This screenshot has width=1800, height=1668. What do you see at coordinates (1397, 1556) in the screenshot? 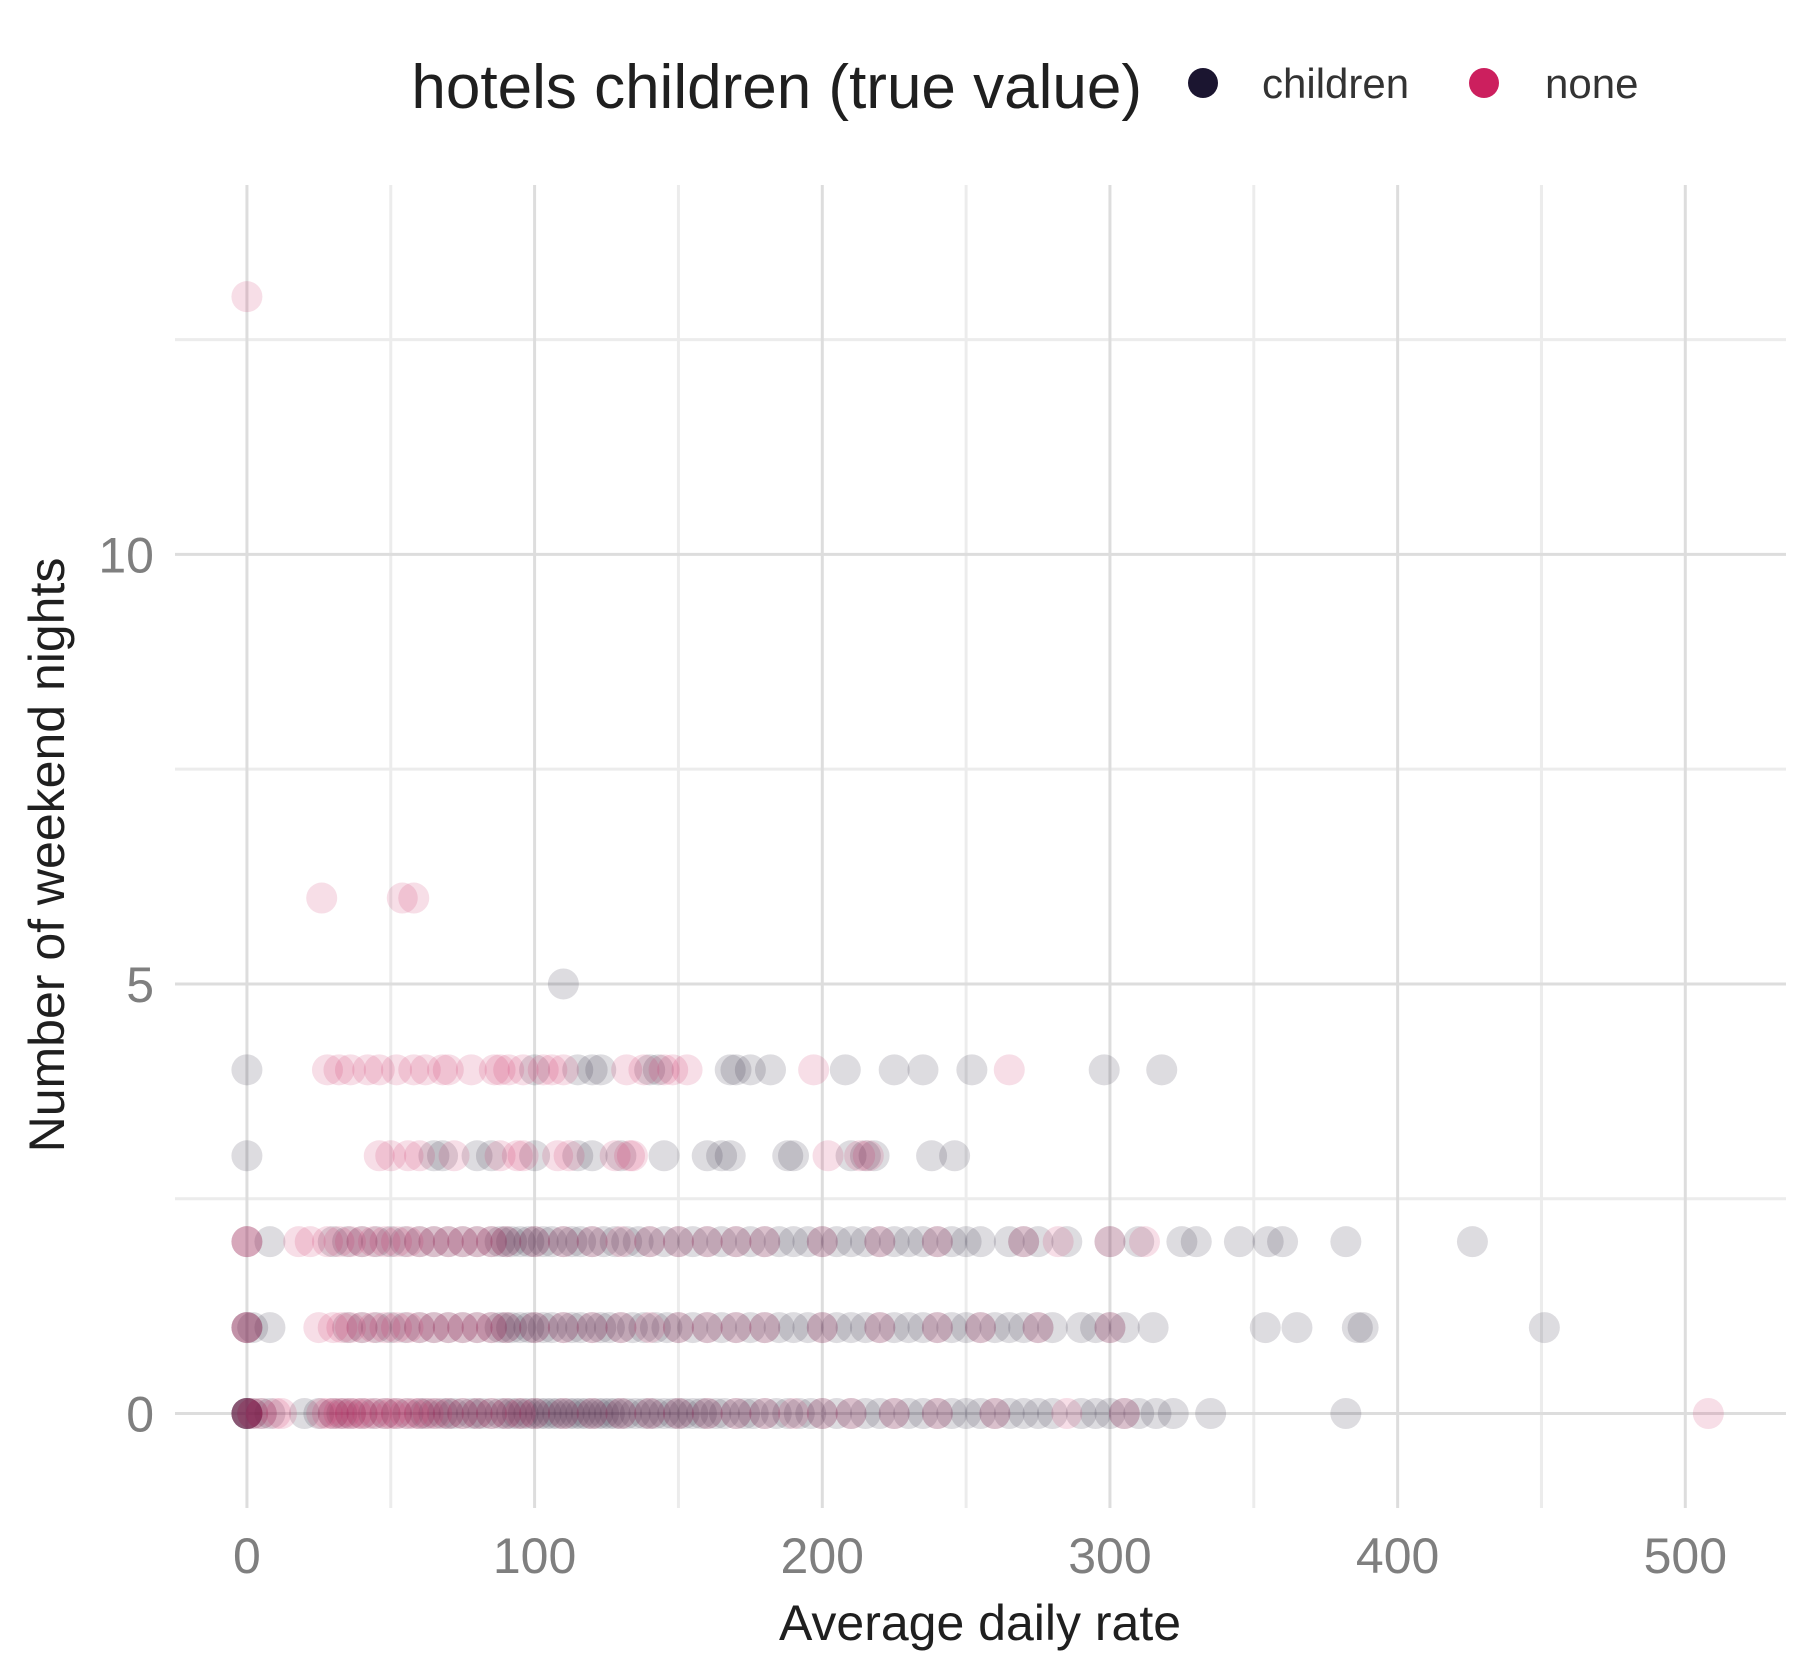
I see `x-tick-label: 400` at bounding box center [1397, 1556].